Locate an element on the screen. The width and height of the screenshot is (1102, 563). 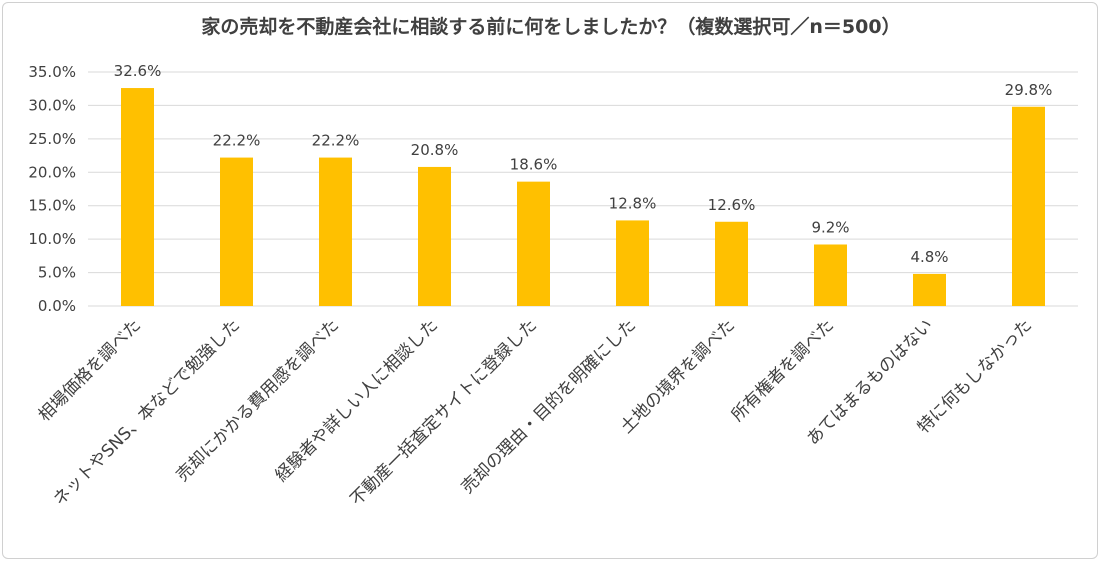
x-tick-label: 不動産一括査定サイトに登録した is located at coordinates (444, 412).